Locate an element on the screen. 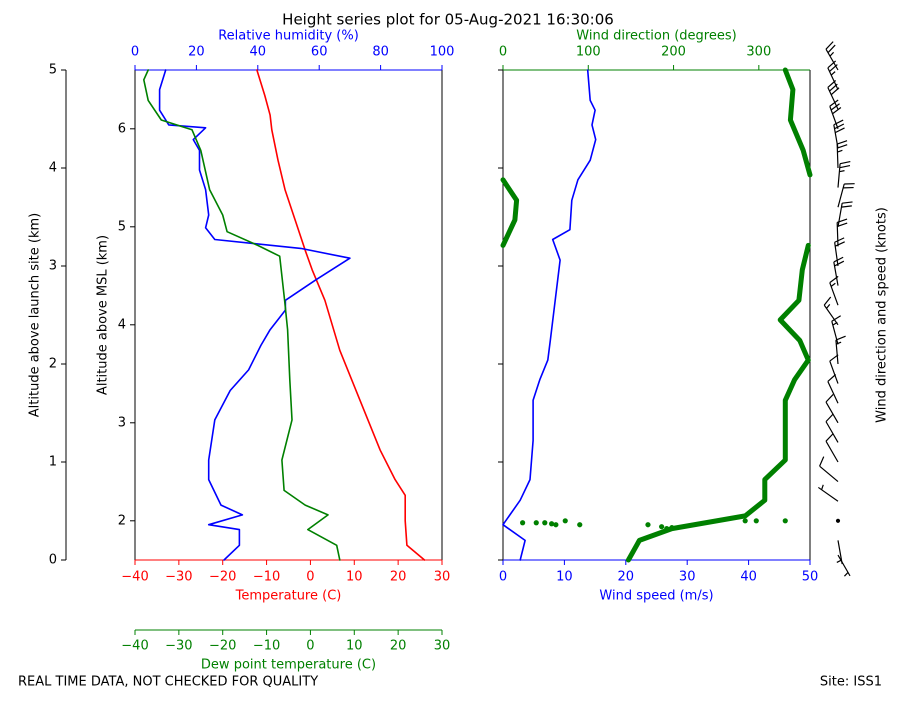 This screenshot has width=900, height=704. x-axis-label: Relative humidity (%) is located at coordinates (288, 36).